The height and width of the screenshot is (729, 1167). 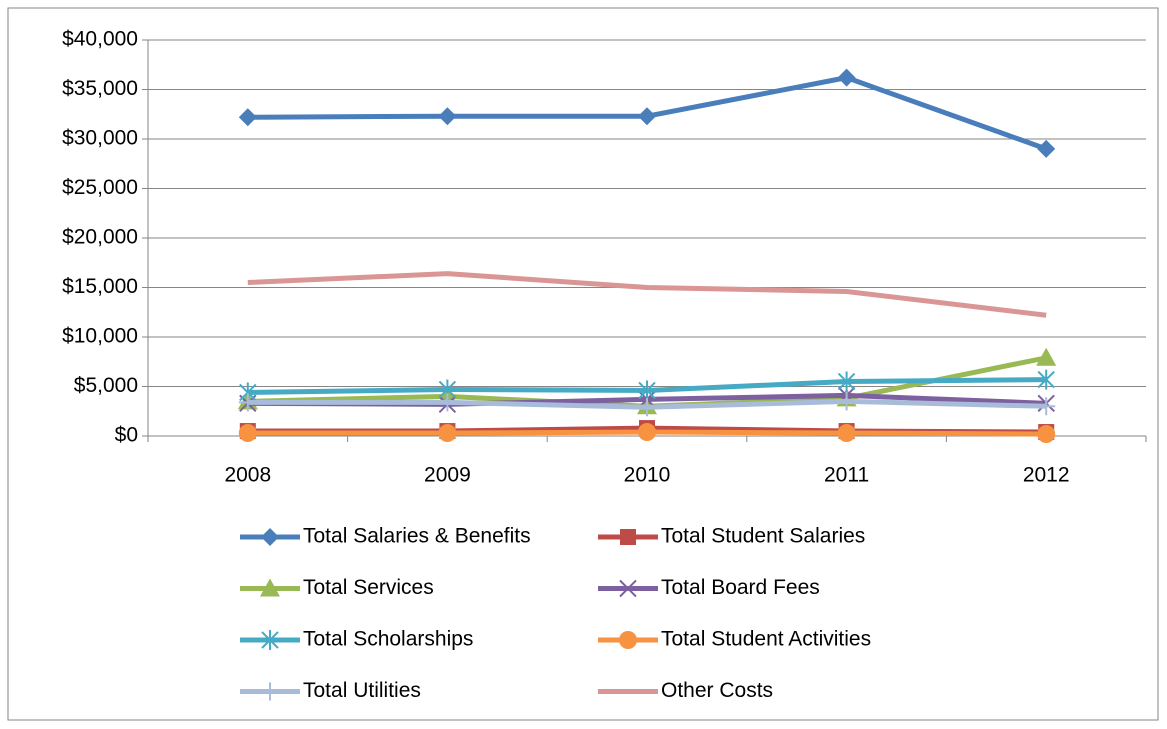 I want to click on x-tick-label: 2009, so click(x=447, y=475).